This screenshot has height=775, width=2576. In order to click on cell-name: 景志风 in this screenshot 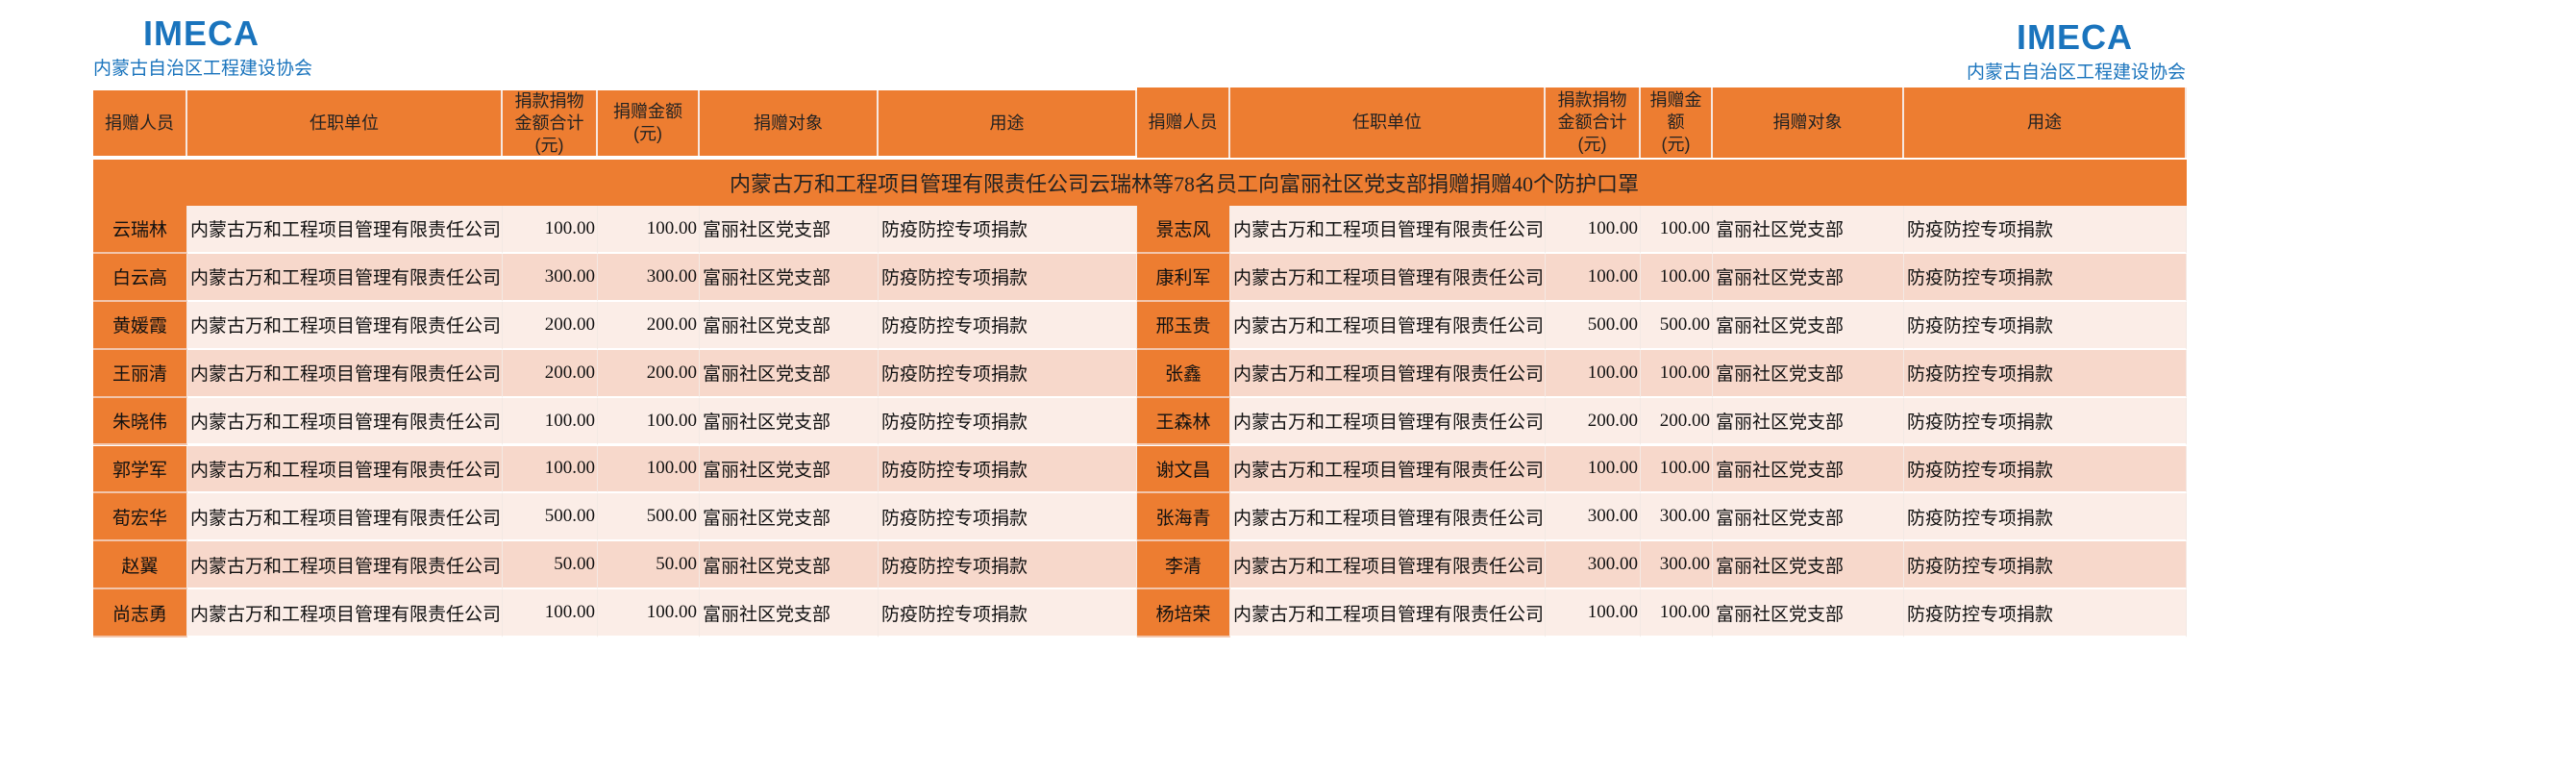, I will do `click(1183, 230)`.